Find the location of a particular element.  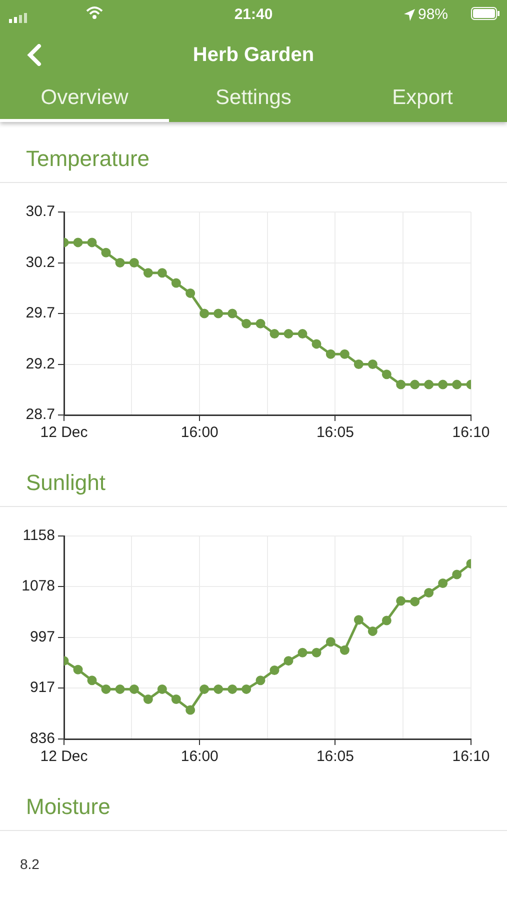

y-tick-label: 30.2 is located at coordinates (40, 262).